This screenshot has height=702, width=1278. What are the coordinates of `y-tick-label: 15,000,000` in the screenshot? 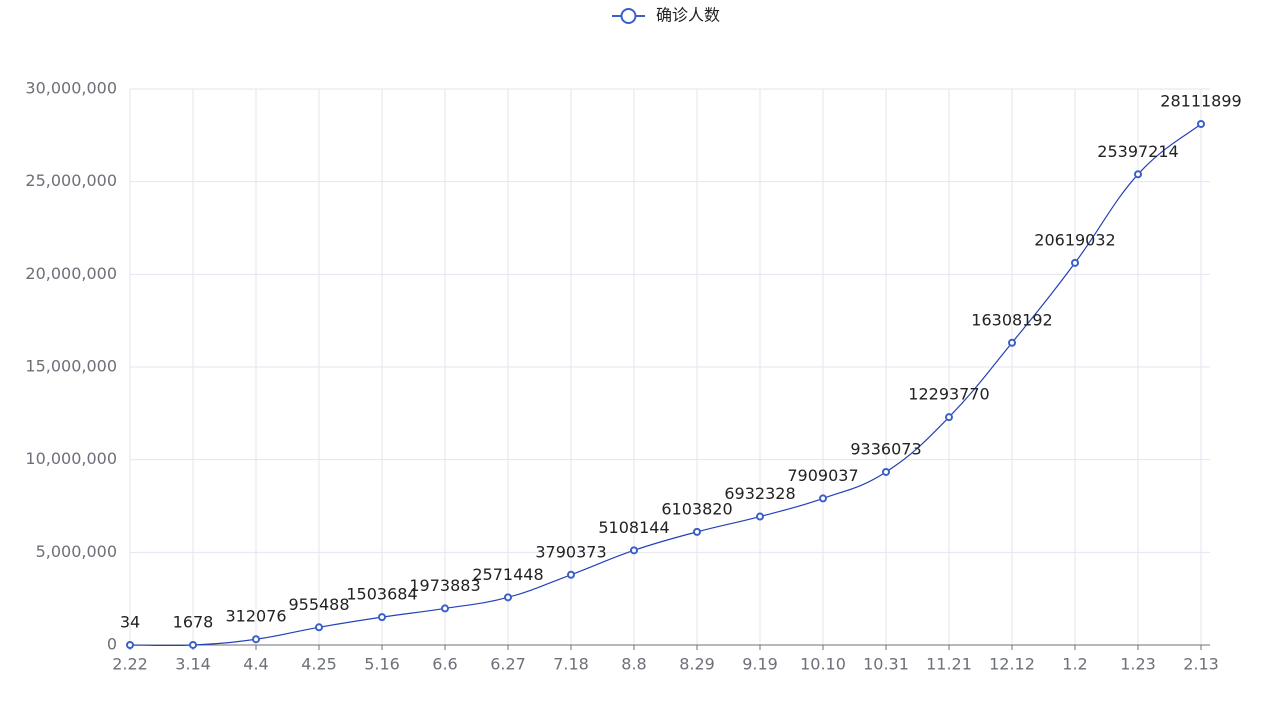 It's located at (71, 366).